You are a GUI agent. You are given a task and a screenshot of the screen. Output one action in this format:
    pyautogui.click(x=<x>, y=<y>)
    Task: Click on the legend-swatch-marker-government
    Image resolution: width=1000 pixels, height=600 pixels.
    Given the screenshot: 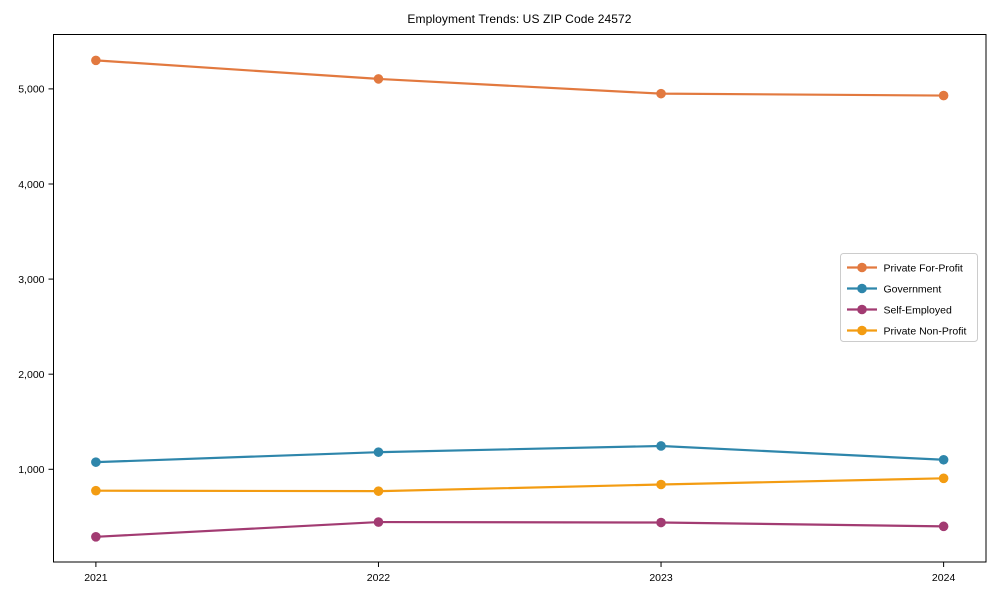 What is the action you would take?
    pyautogui.click(x=862, y=288)
    